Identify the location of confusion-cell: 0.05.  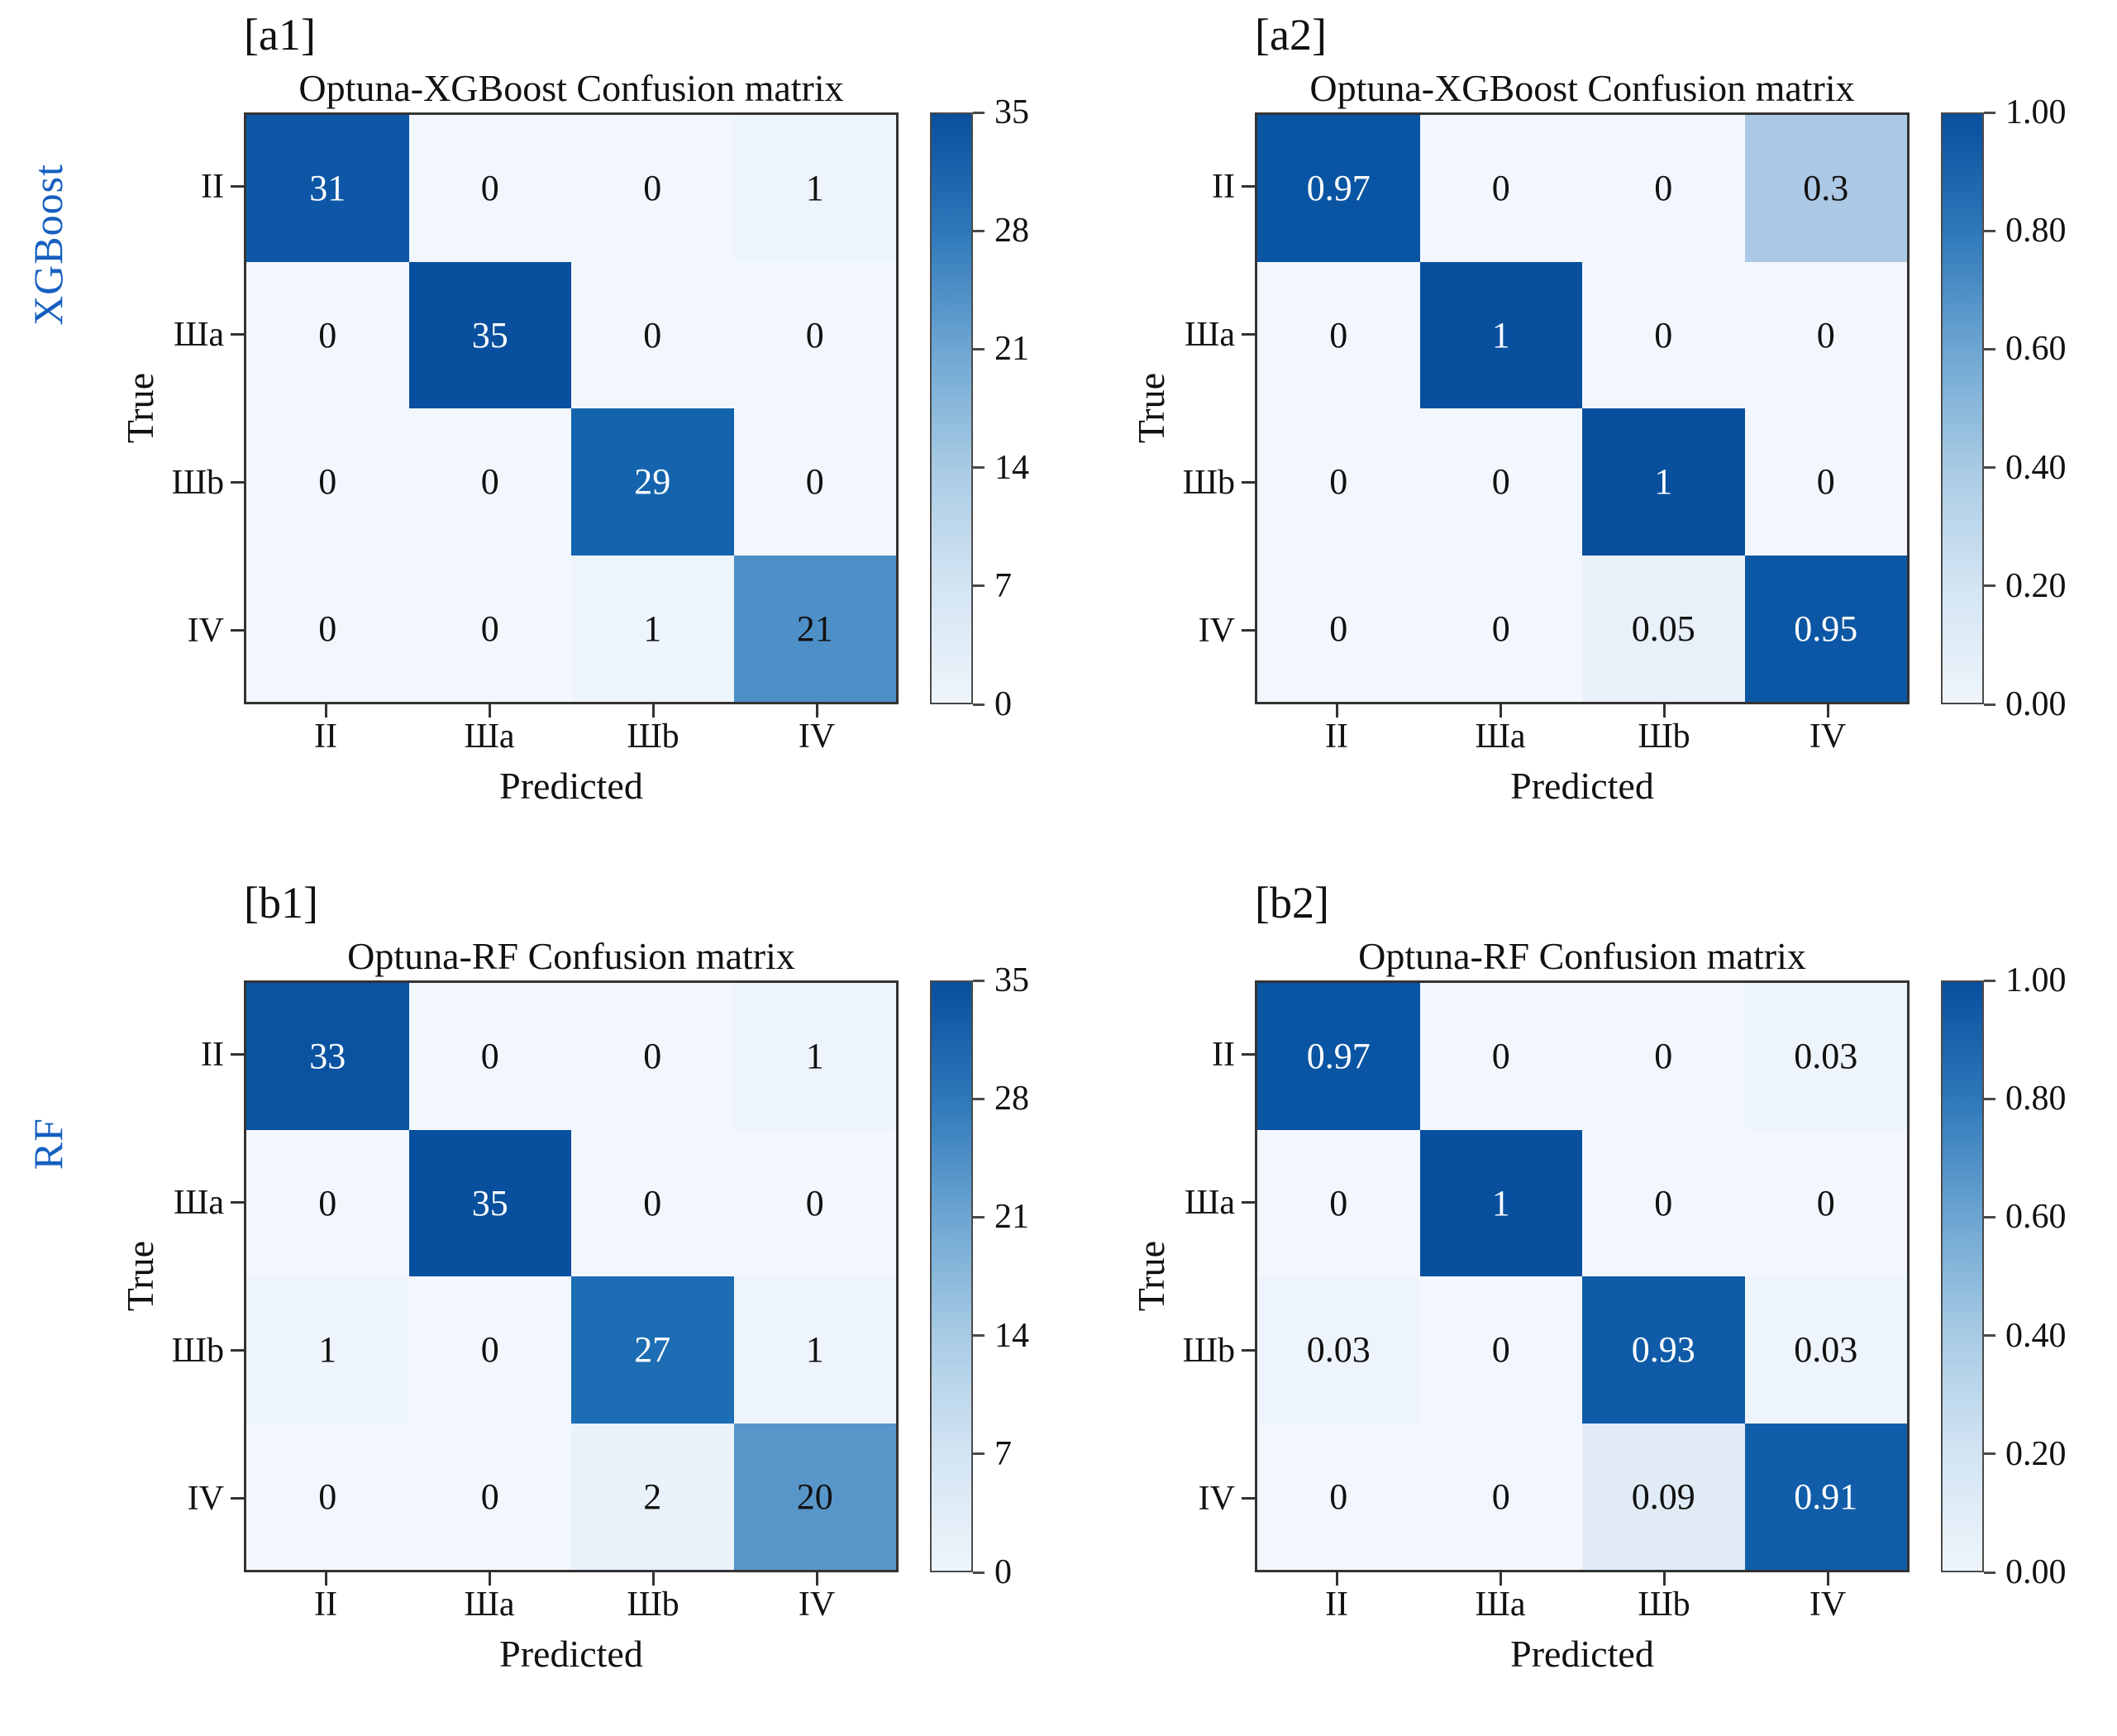
(1663, 628).